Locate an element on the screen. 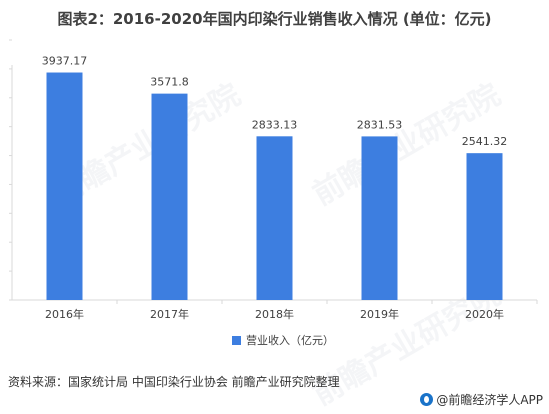 The image size is (549, 414). brand-name: @前瞻经济学人APP is located at coordinates (489, 400).